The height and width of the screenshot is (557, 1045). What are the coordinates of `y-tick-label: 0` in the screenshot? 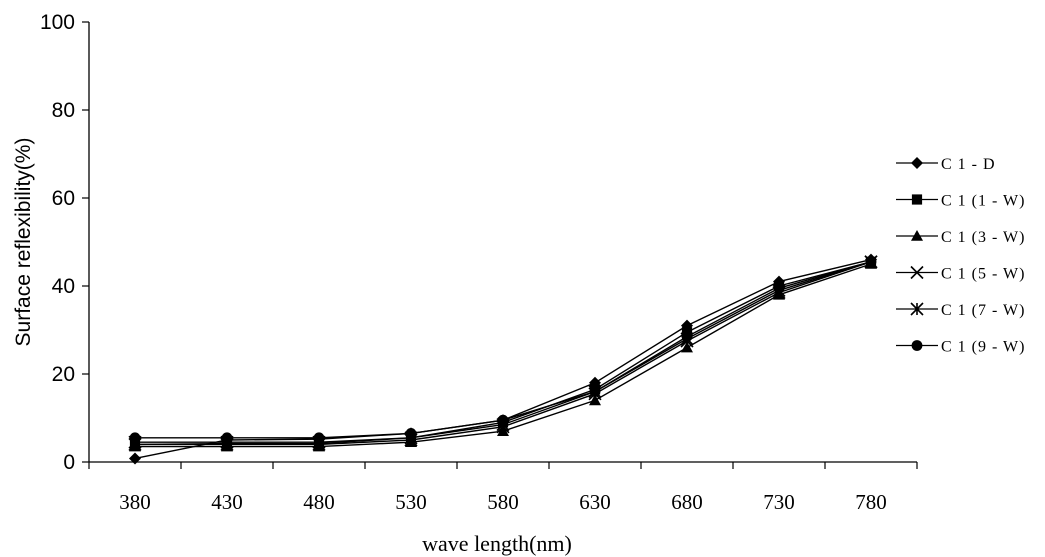 It's located at (69, 462).